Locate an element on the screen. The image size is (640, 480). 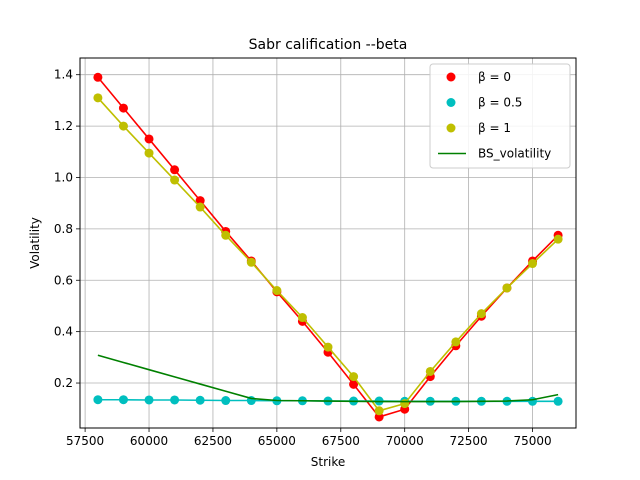
y-tick-label: 0.2 is located at coordinates (63, 383).